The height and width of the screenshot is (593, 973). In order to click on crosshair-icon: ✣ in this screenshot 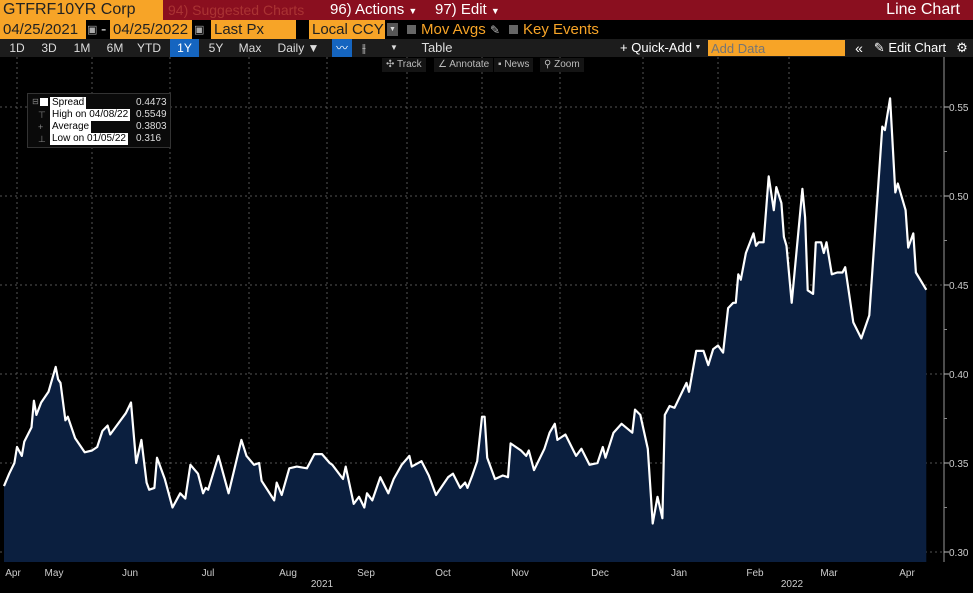, I will do `click(390, 64)`.